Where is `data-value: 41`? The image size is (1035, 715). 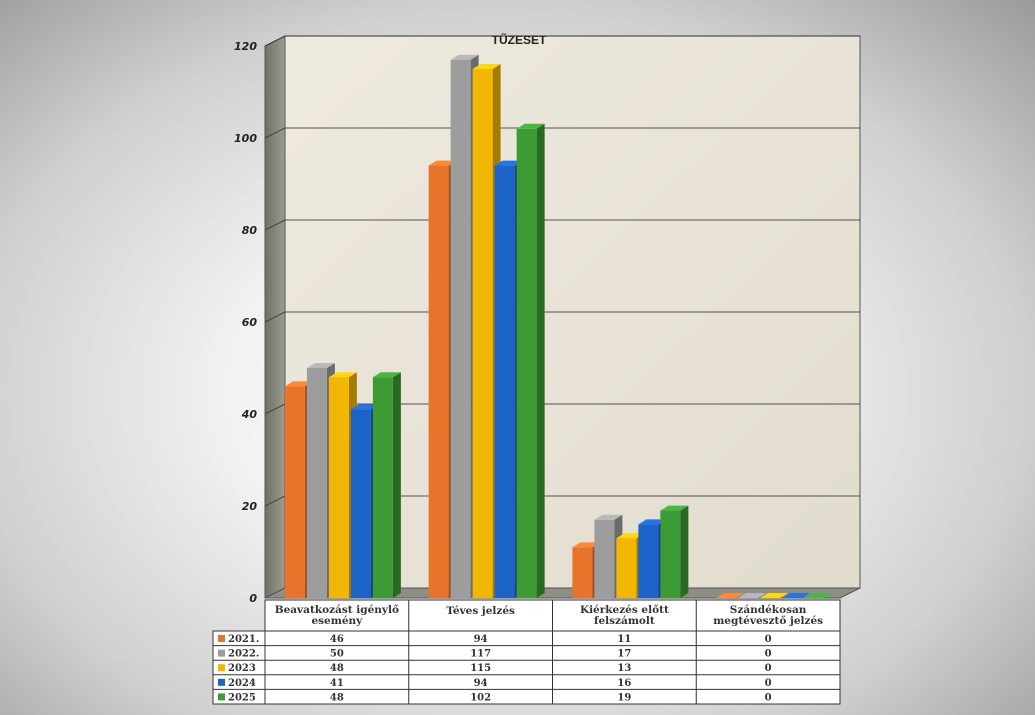 data-value: 41 is located at coordinates (337, 683).